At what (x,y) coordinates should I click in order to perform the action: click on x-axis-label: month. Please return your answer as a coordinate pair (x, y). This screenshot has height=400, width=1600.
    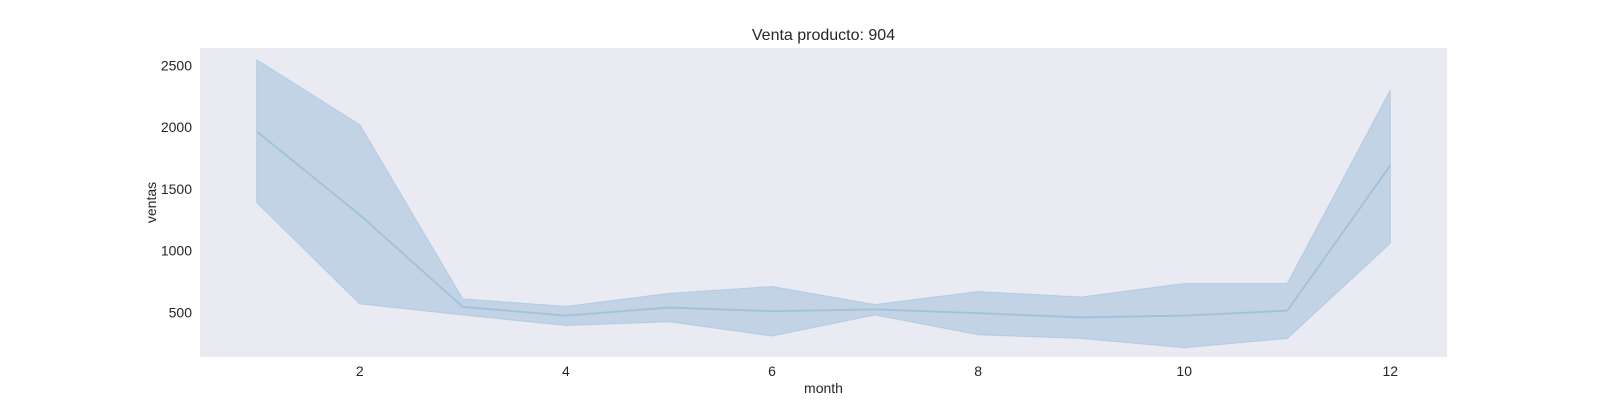
    Looking at the image, I should click on (823, 388).